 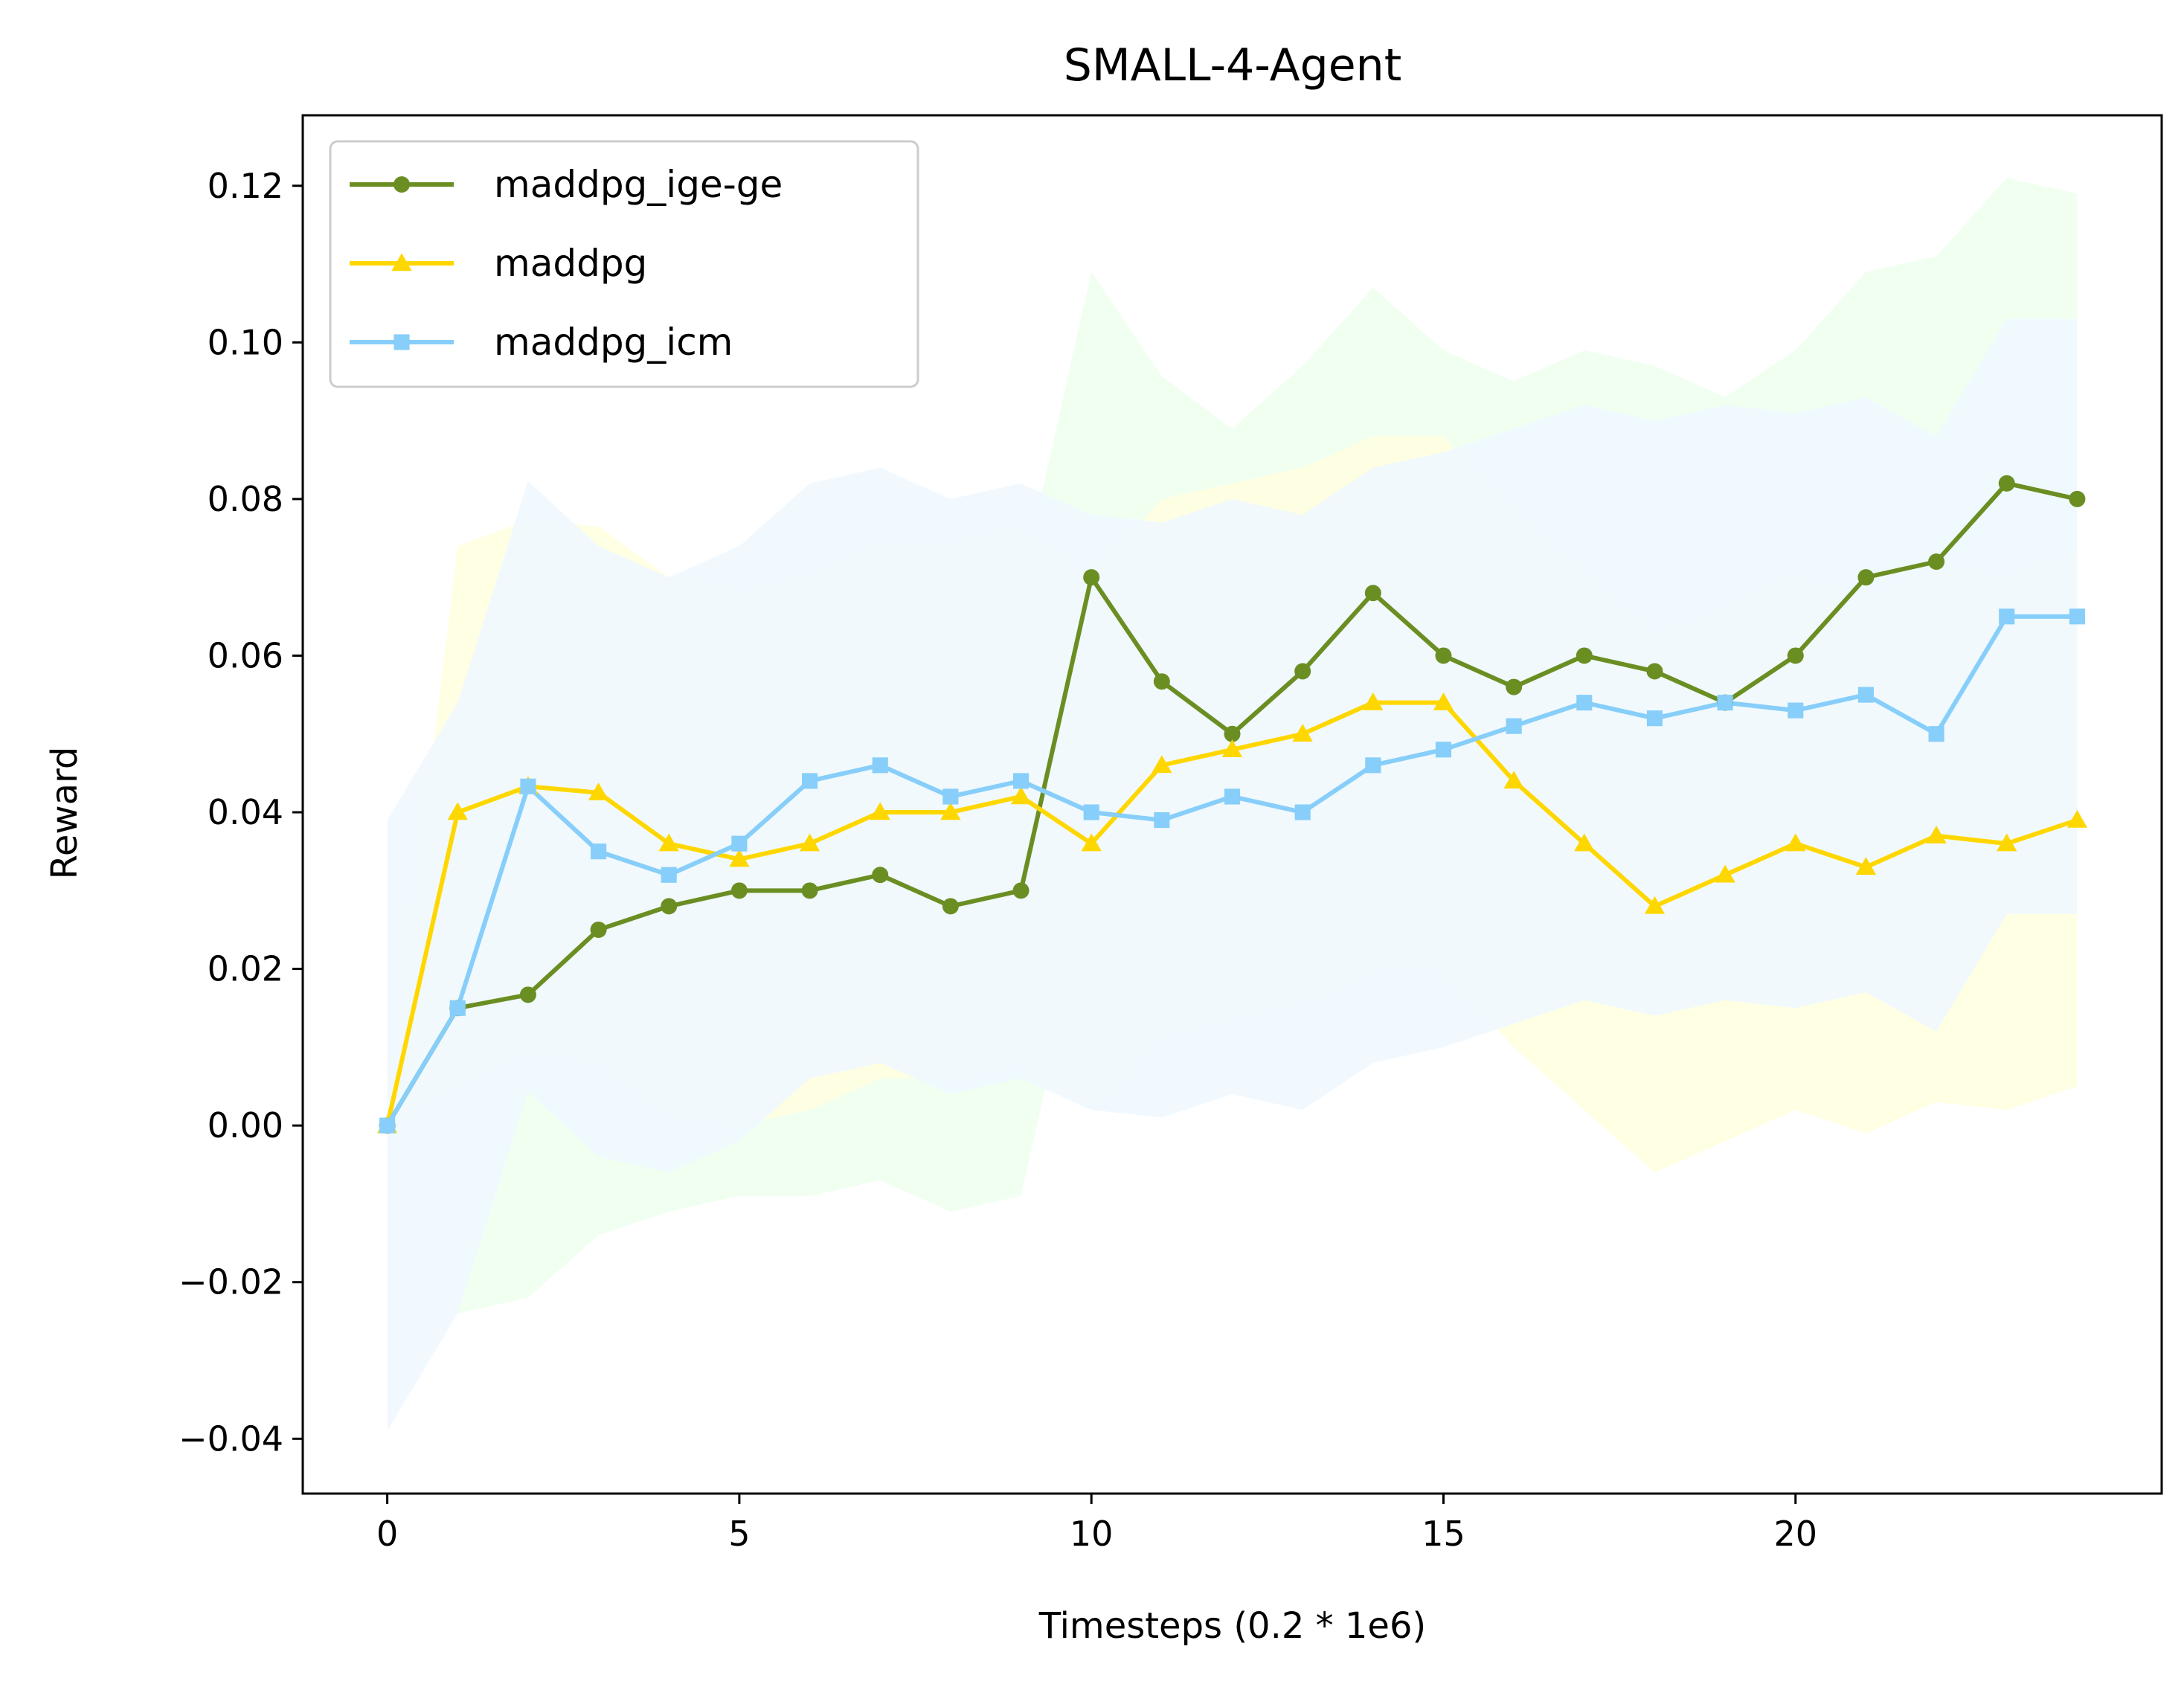 What do you see at coordinates (1444, 1534) in the screenshot?
I see `x-tick-label: 15` at bounding box center [1444, 1534].